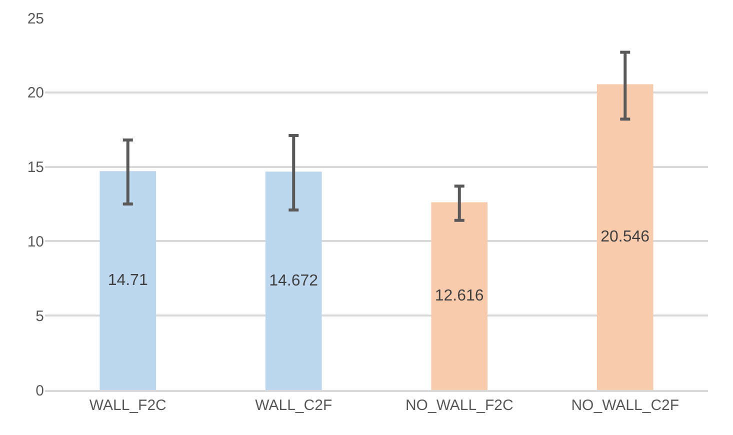  I want to click on y-tick-label: 20, so click(35, 93).